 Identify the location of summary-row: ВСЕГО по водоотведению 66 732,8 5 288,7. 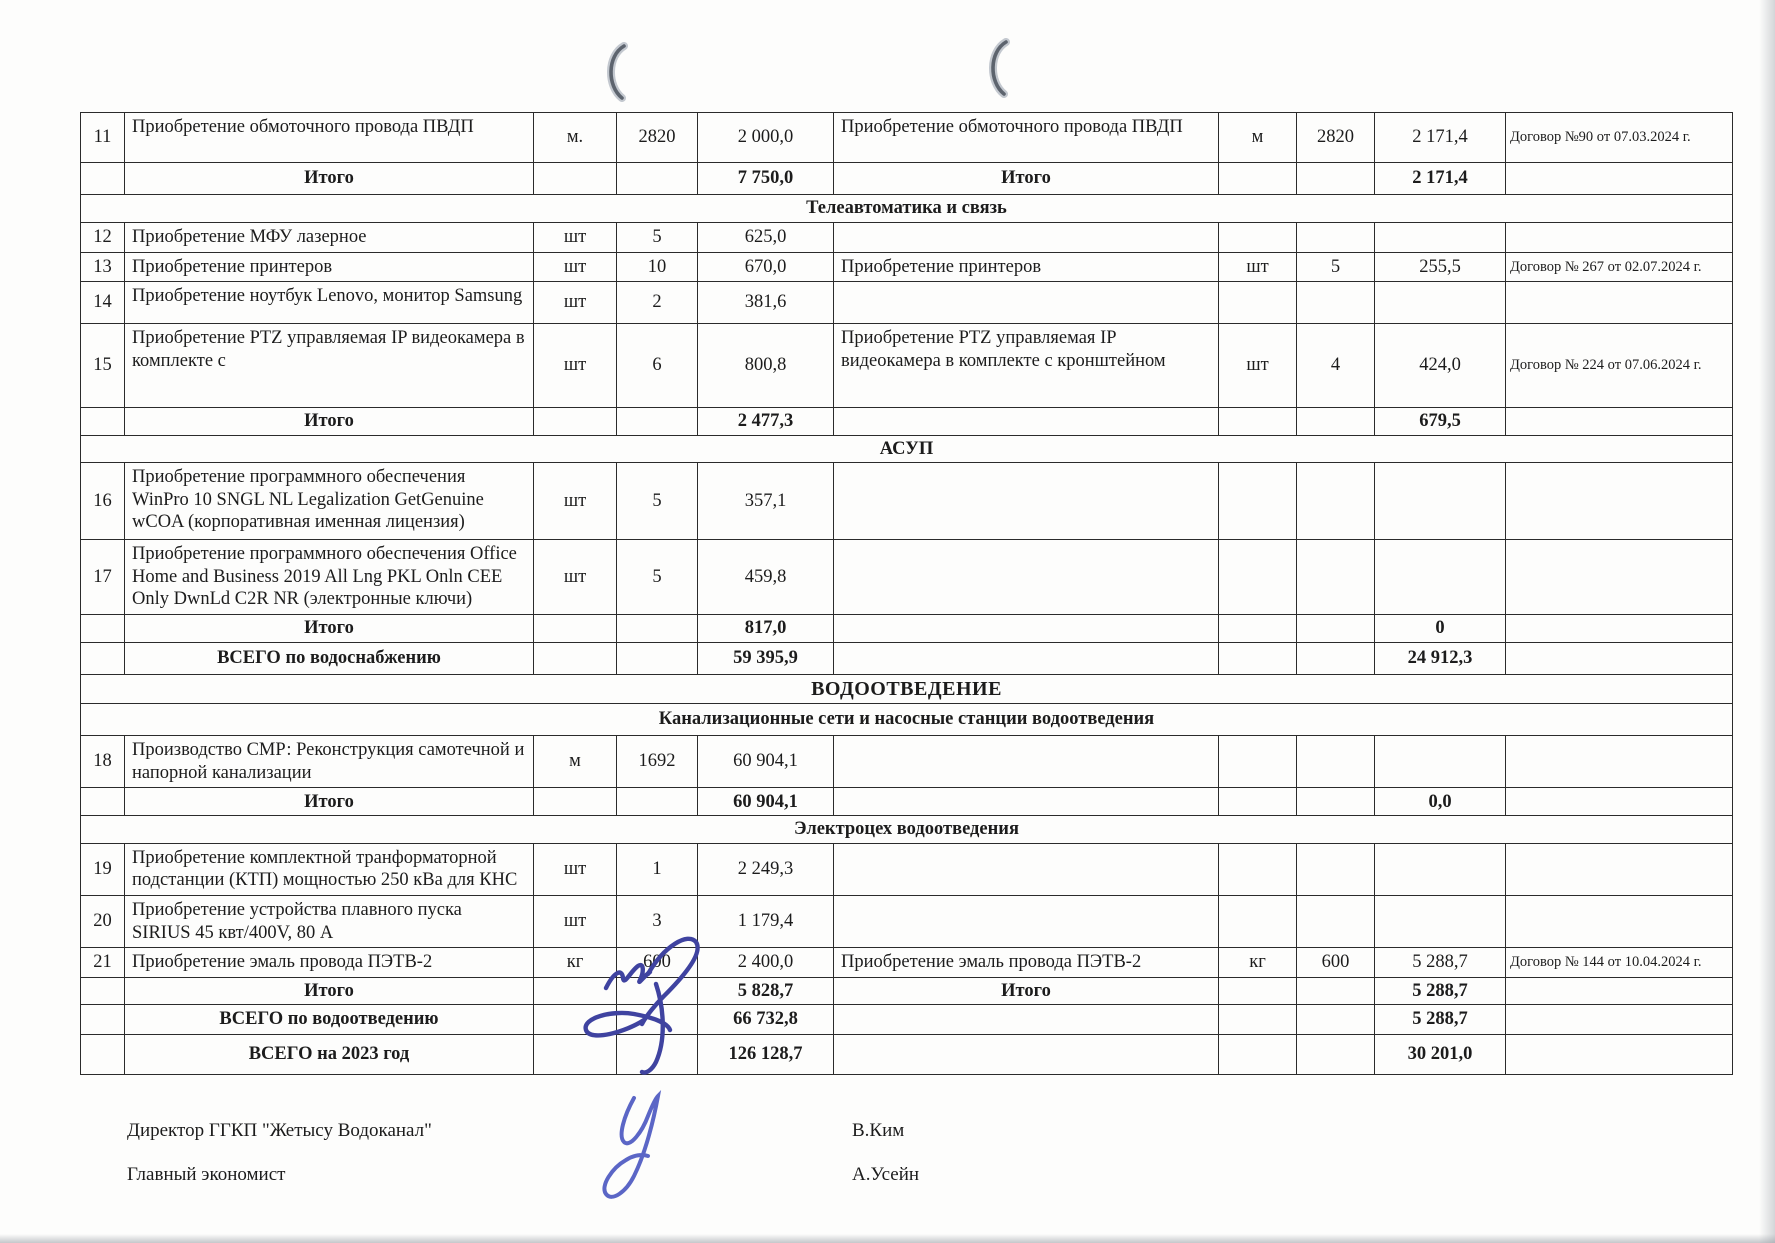
(906, 1020).